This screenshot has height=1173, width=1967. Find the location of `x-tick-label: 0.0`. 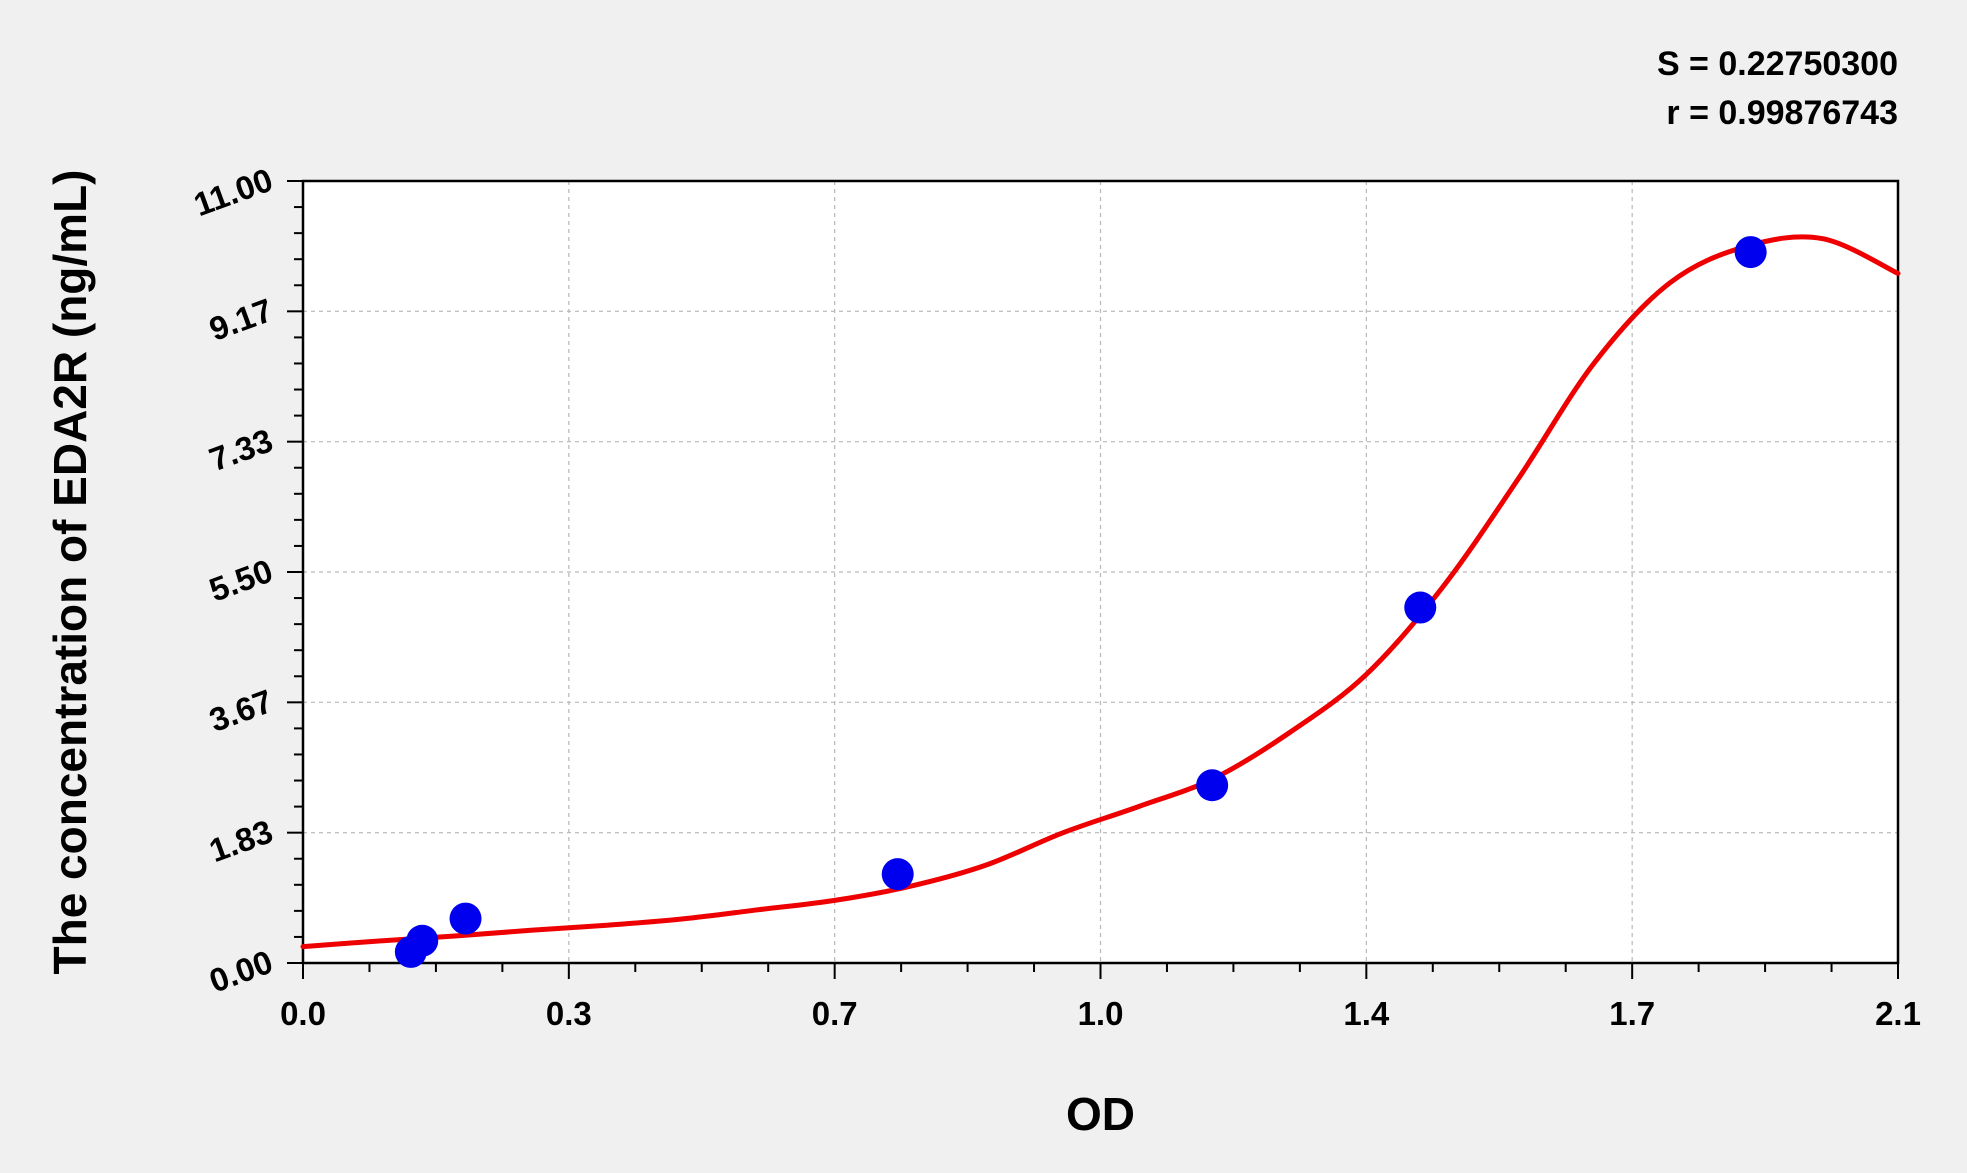

x-tick-label: 0.0 is located at coordinates (303, 1013).